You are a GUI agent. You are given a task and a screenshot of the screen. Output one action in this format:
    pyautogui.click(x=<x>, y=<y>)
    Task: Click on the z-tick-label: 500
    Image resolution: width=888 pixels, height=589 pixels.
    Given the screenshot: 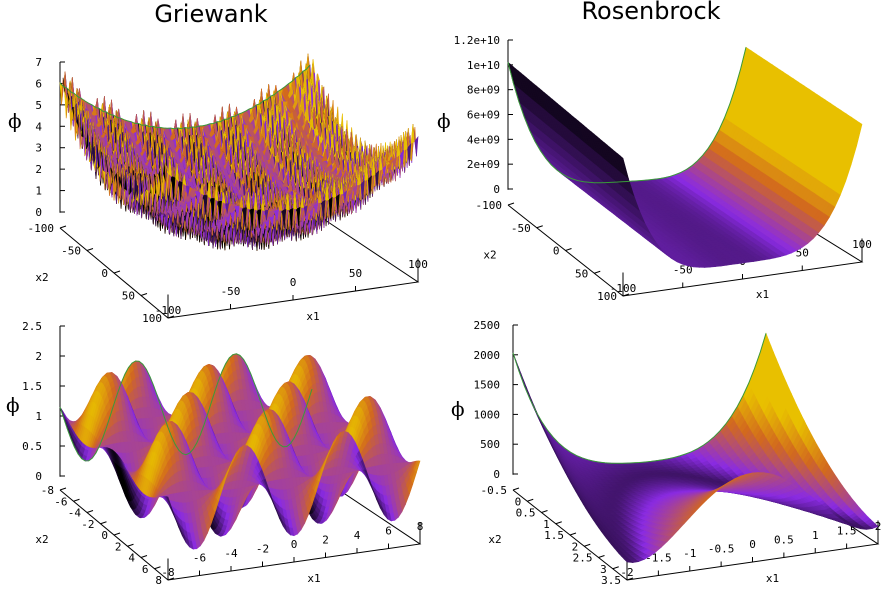 What is the action you would take?
    pyautogui.click(x=490, y=444)
    